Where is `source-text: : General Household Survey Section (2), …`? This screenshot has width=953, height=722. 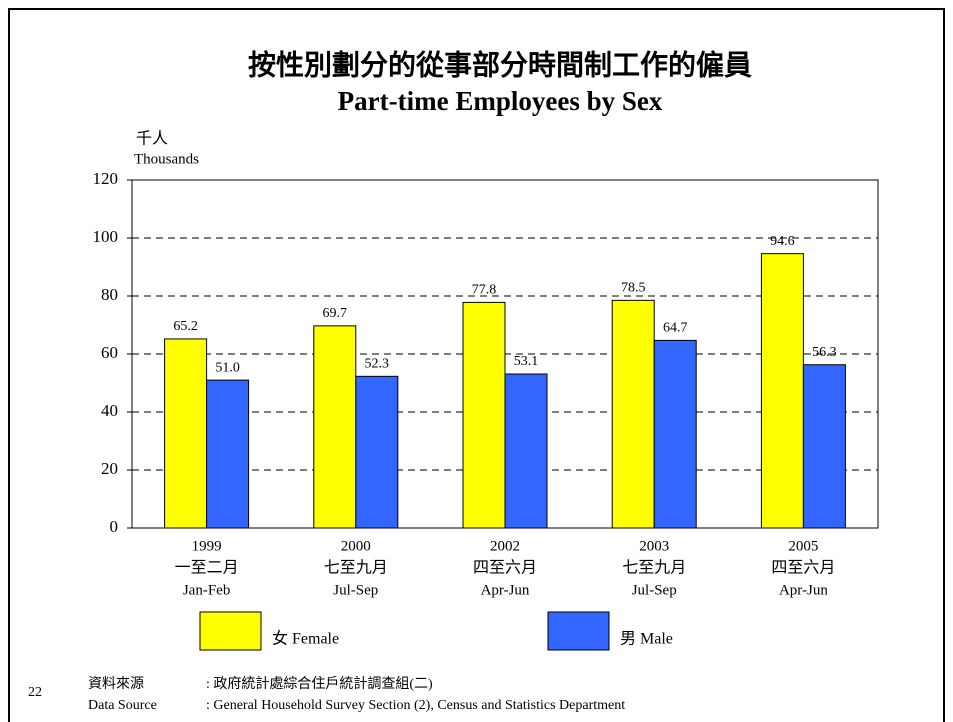 source-text: : General Household Survey Section (2), … is located at coordinates (415, 705).